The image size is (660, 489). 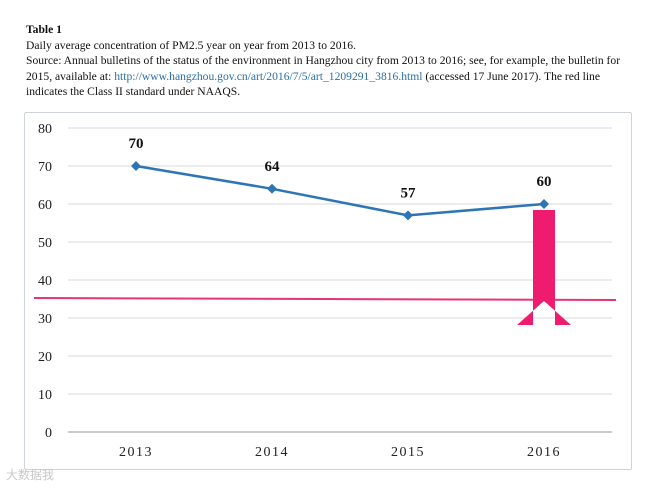 What do you see at coordinates (136, 144) in the screenshot?
I see `data-label: 70` at bounding box center [136, 144].